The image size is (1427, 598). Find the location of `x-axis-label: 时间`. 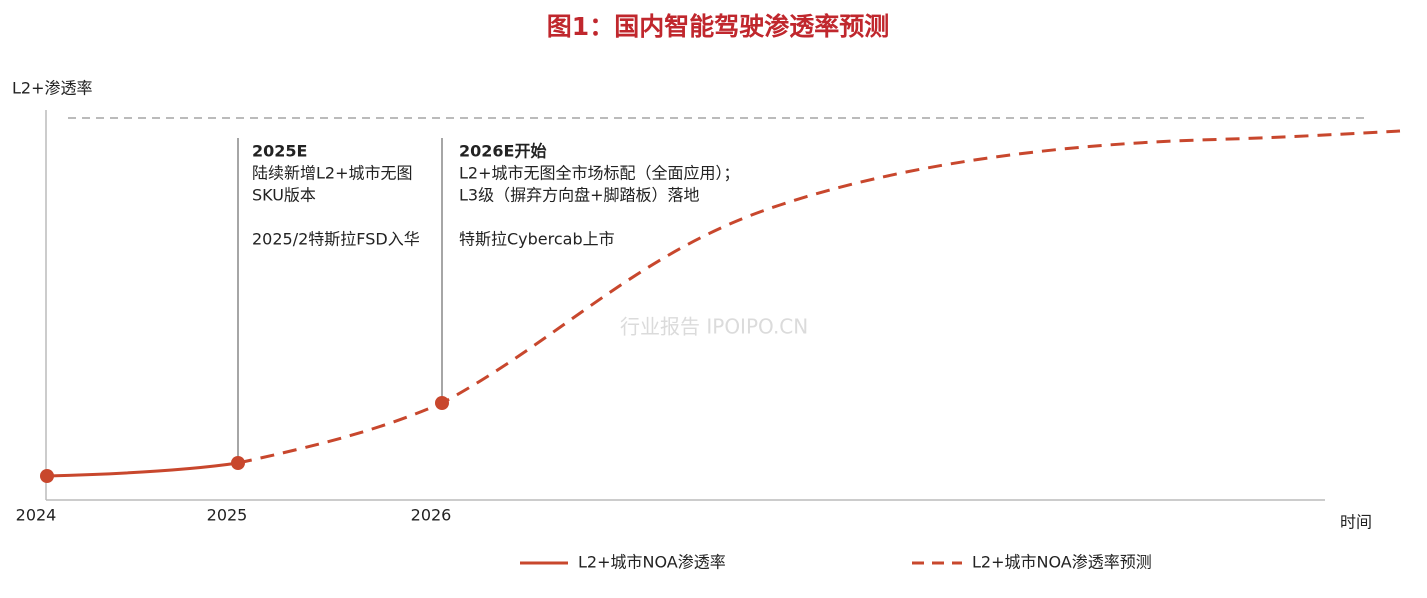

x-axis-label: 时间 is located at coordinates (1356, 522).